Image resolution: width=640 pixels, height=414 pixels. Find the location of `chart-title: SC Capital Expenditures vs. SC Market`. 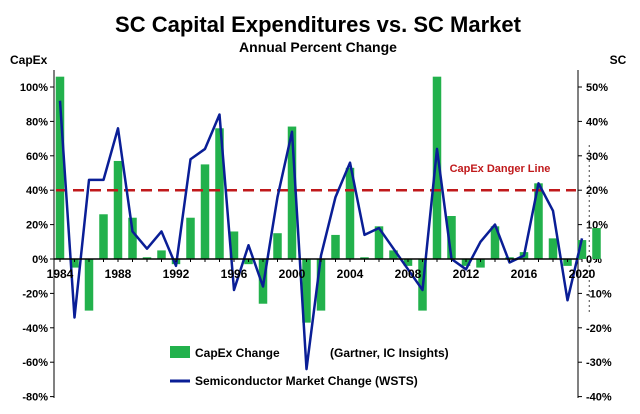

chart-title: SC Capital Expenditures vs. SC Market is located at coordinates (318, 24).